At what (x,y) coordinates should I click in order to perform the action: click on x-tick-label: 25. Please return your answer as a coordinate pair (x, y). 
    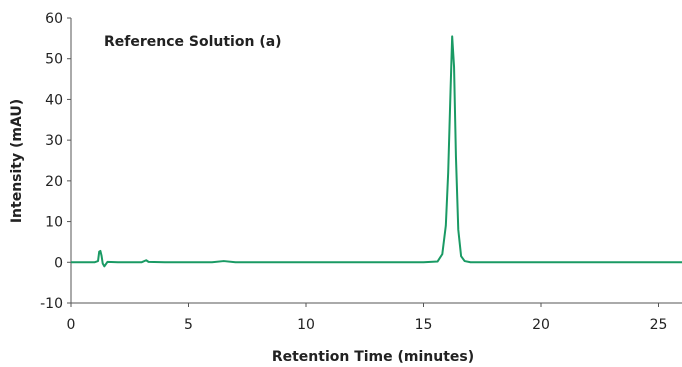
    Looking at the image, I should click on (659, 325).